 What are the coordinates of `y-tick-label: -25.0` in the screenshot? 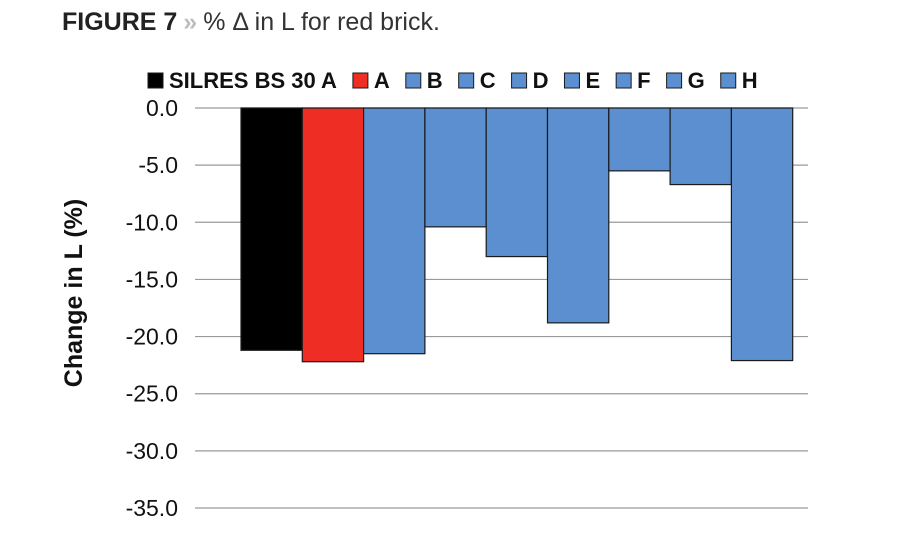 It's located at (152, 394).